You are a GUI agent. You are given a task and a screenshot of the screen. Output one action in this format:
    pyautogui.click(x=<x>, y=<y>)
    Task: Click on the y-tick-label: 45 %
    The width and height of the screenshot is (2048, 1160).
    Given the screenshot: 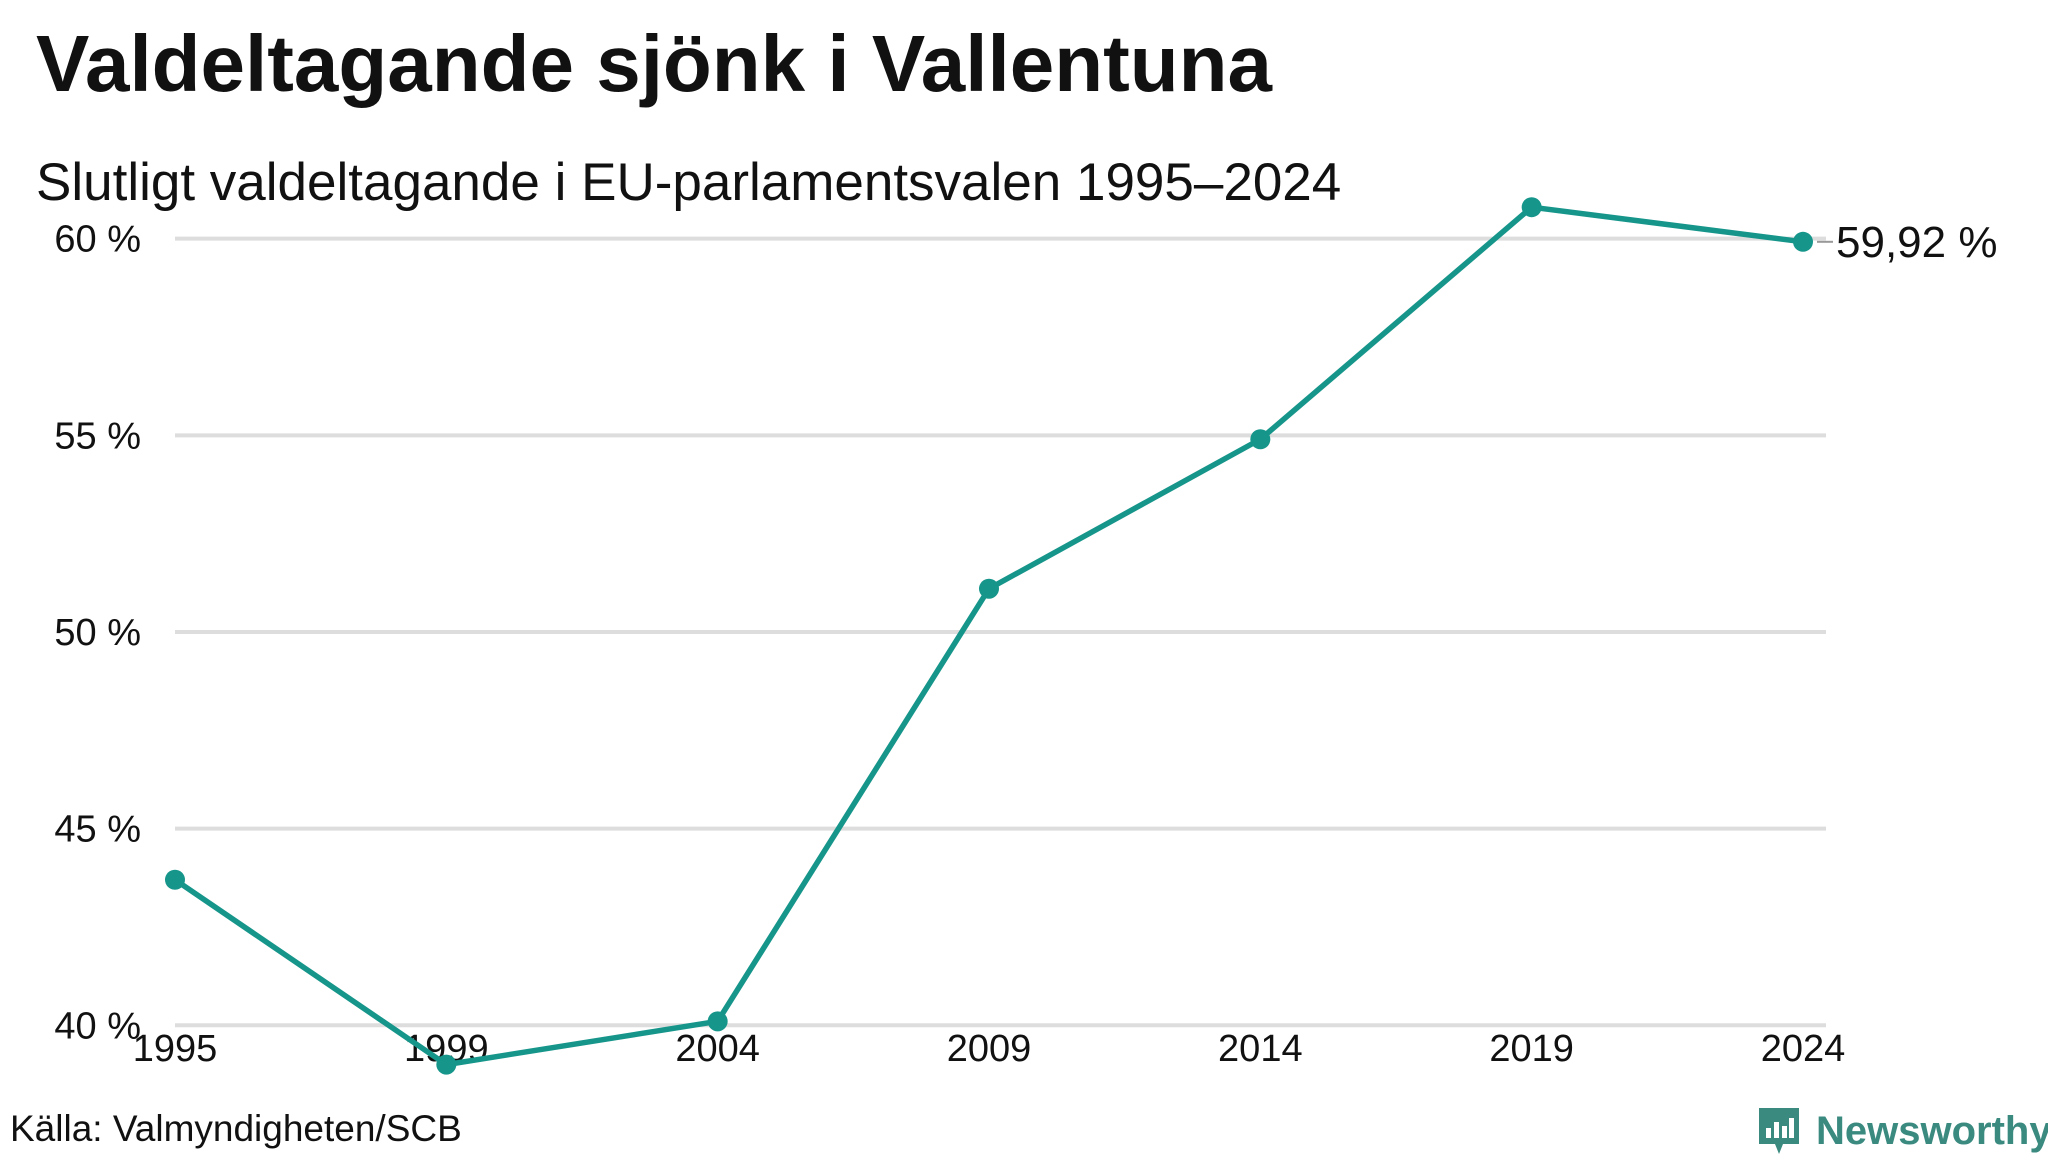 What is the action you would take?
    pyautogui.click(x=97, y=830)
    